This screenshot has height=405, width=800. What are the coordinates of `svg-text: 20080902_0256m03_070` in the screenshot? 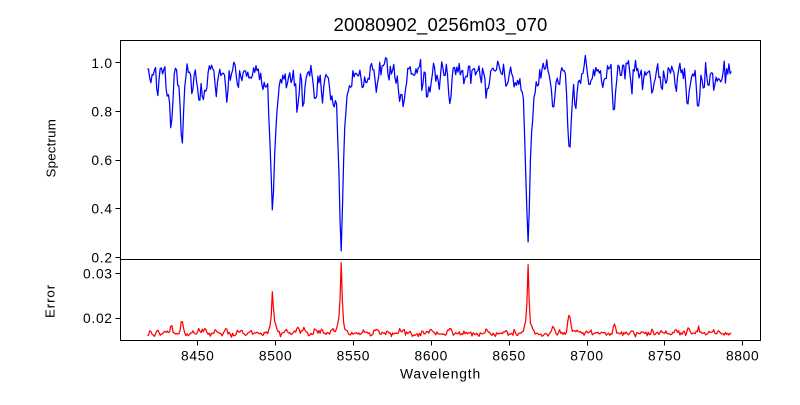 It's located at (441, 25).